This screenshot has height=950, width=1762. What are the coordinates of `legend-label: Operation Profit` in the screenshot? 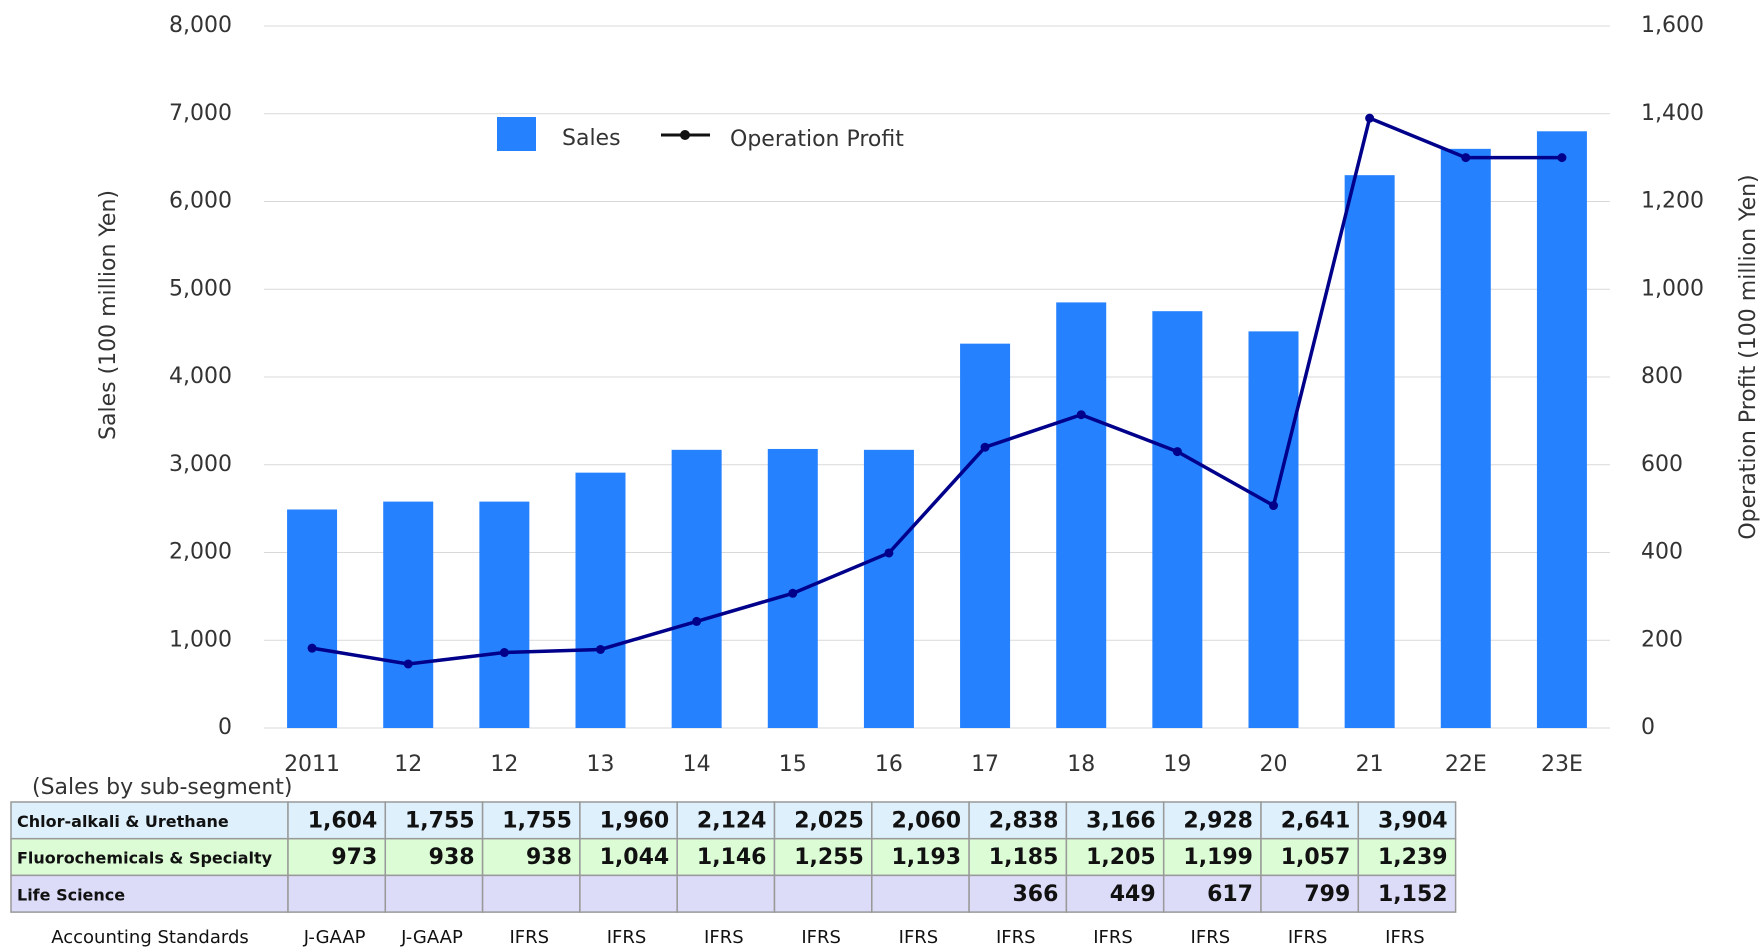 It's located at (817, 139).